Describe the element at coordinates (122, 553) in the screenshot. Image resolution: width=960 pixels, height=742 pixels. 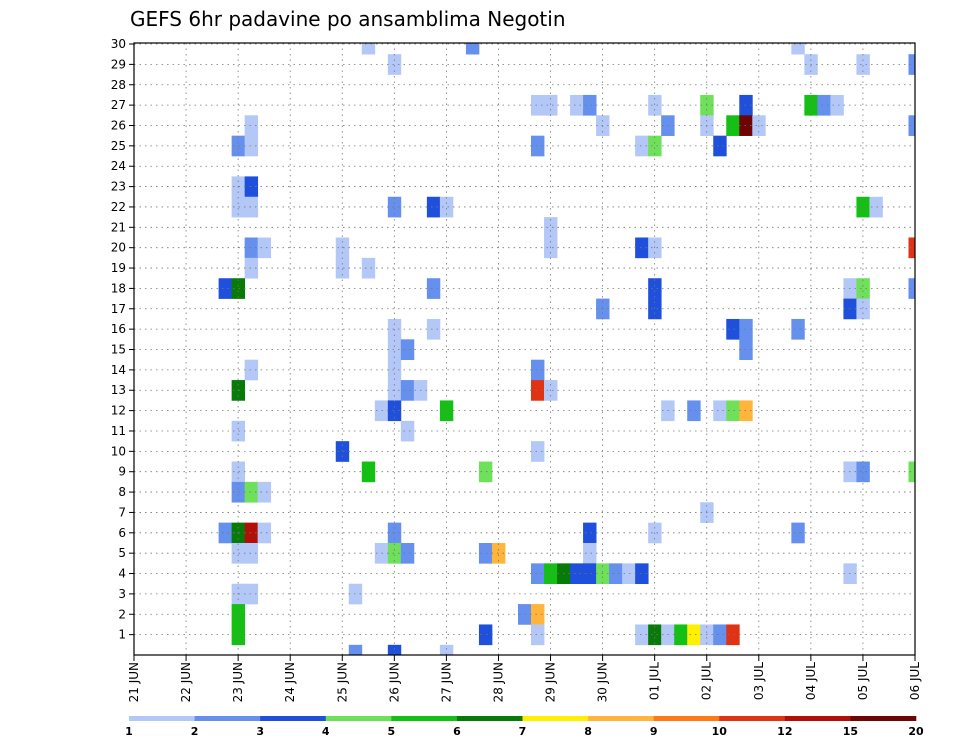
I see `y-tick-label: 5` at that location.